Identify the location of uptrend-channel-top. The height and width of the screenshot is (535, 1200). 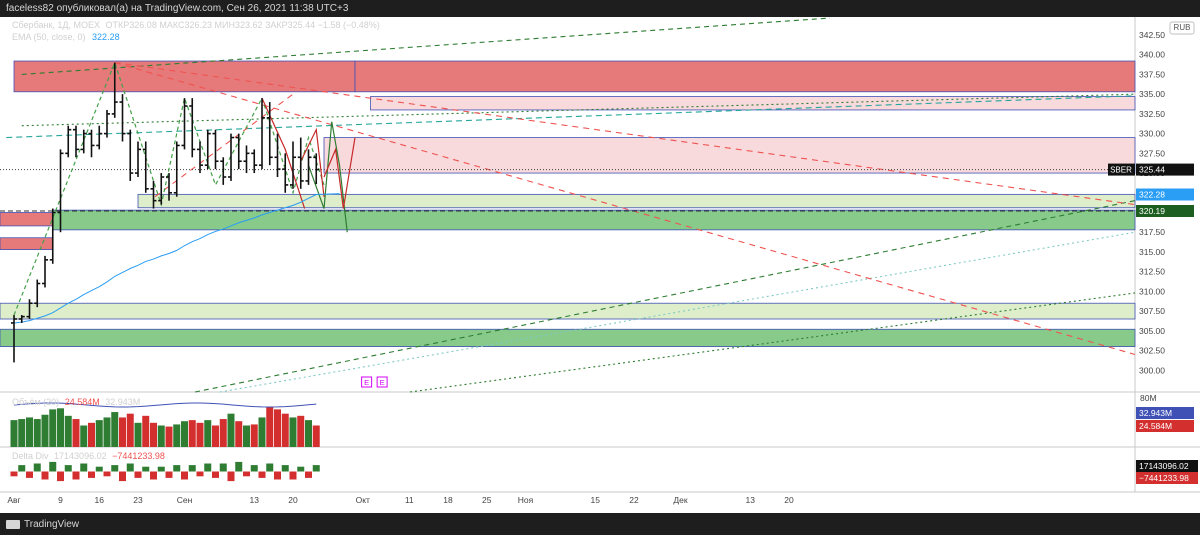
(426, 46).